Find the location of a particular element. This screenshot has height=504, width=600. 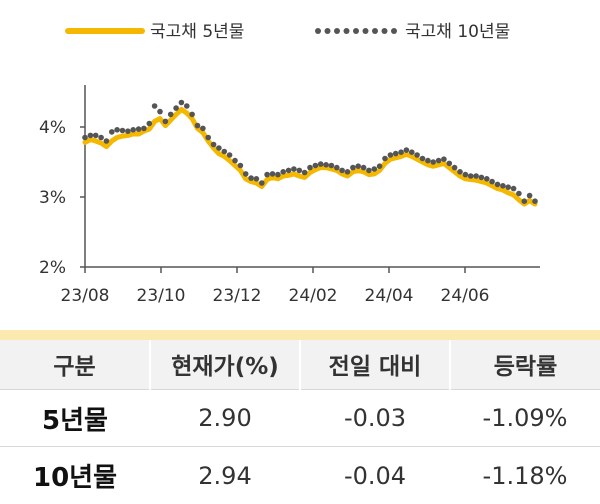

table-row: 5년물 2.90 -0.03 -1.09% is located at coordinates (300, 417).